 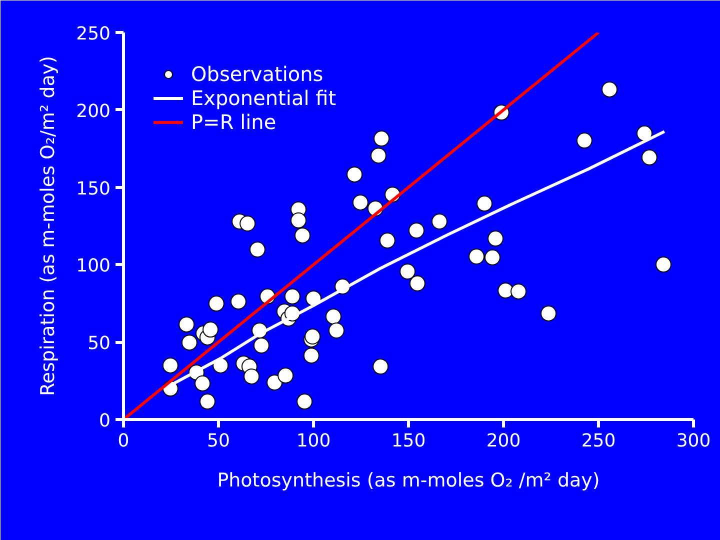 What do you see at coordinates (99, 343) in the screenshot?
I see `y-tick-label: 50` at bounding box center [99, 343].